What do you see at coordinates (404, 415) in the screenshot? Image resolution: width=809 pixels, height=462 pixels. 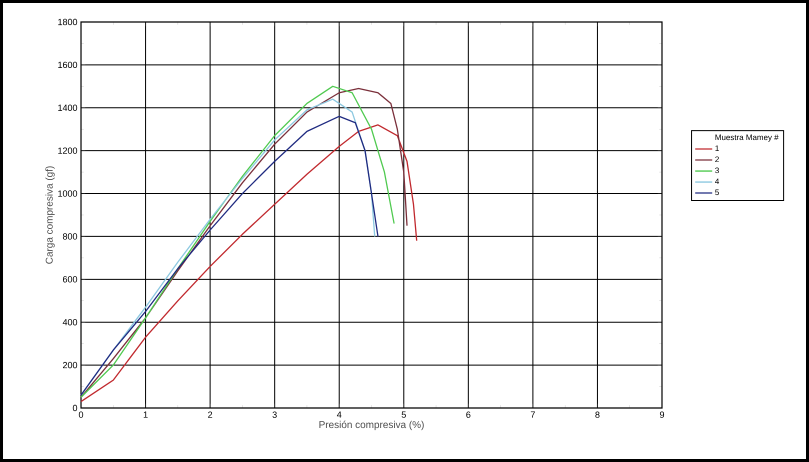 I see `x-tick-label: 5` at bounding box center [404, 415].